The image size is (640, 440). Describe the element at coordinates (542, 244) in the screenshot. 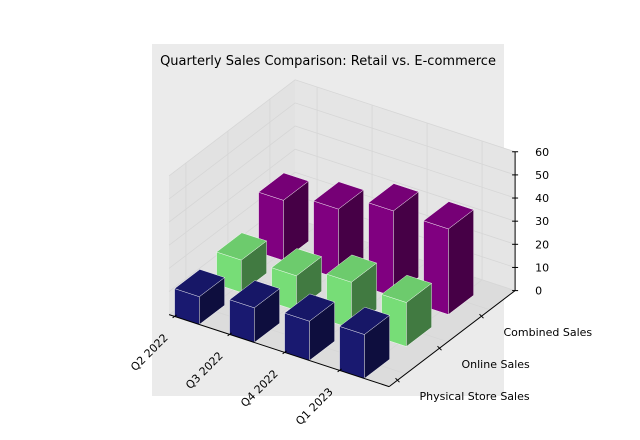

I see `z-tick-label: 20` at that location.